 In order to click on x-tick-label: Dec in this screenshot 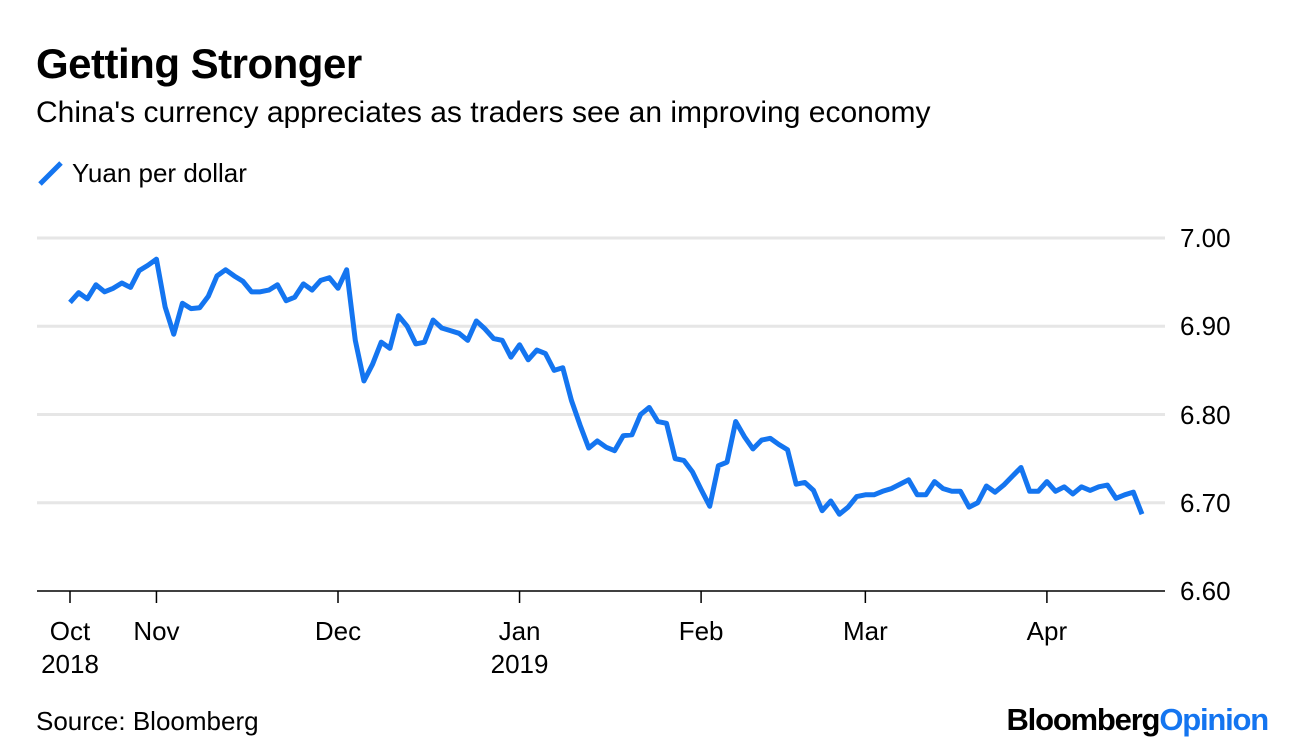, I will do `click(338, 631)`.